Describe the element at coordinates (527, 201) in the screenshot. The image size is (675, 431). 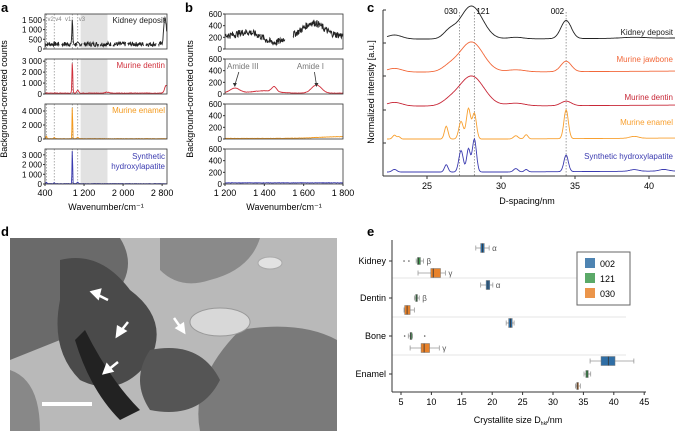
I see `x-axis-label: D-spacing/nm` at that location.